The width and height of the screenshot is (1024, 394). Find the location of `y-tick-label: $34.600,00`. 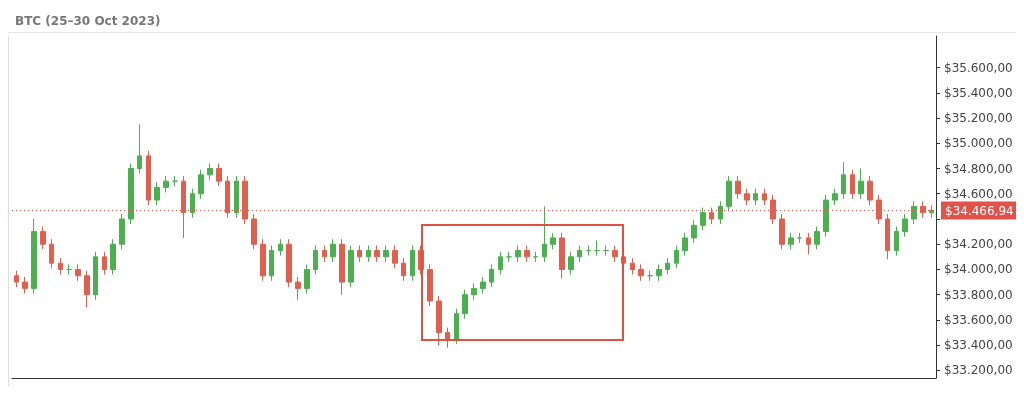

y-tick-label: $34.600,00 is located at coordinates (978, 193).